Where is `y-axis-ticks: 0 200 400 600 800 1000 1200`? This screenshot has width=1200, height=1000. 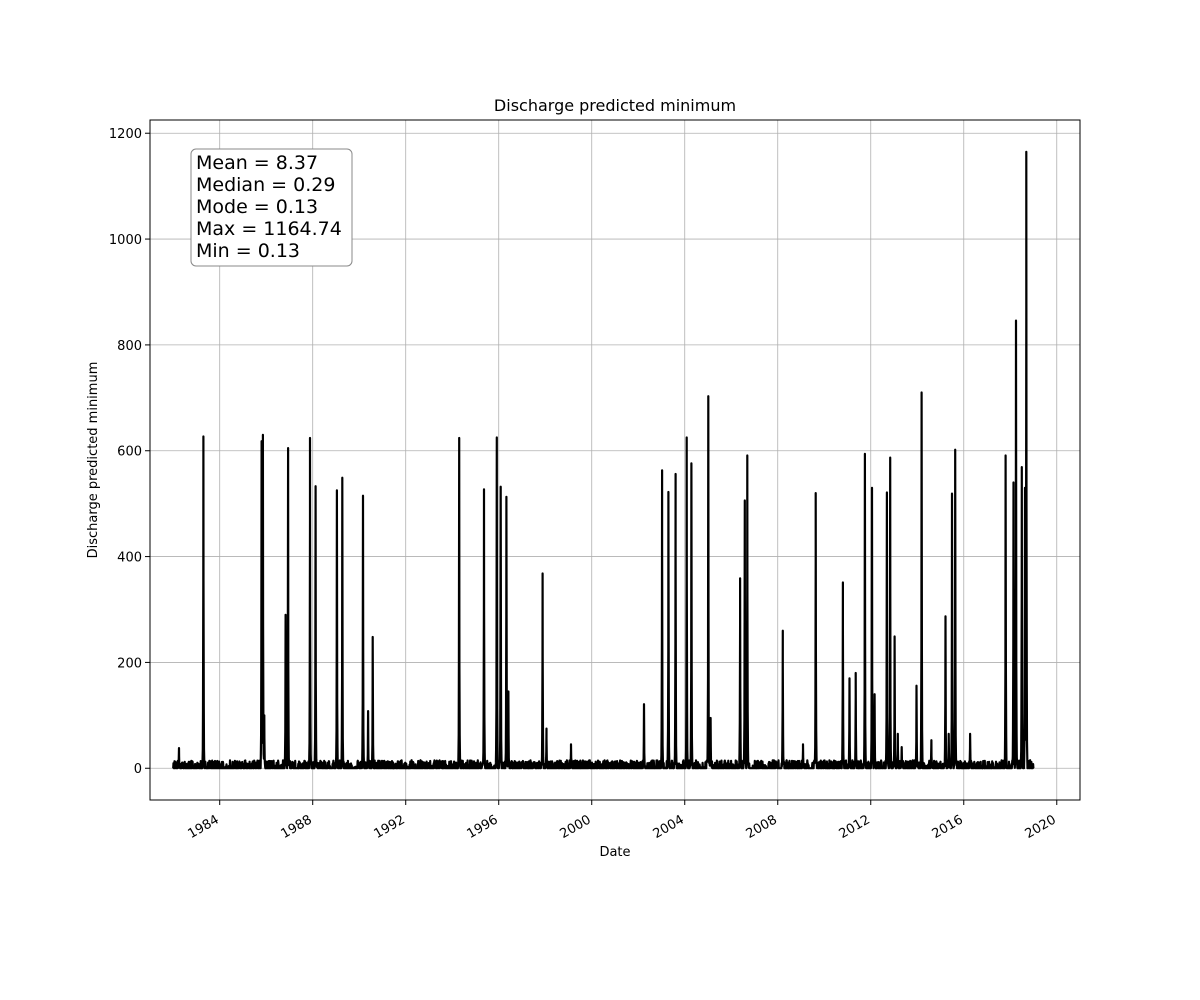
y-axis-ticks: 0 200 400 600 800 1000 1200 is located at coordinates (129, 452).